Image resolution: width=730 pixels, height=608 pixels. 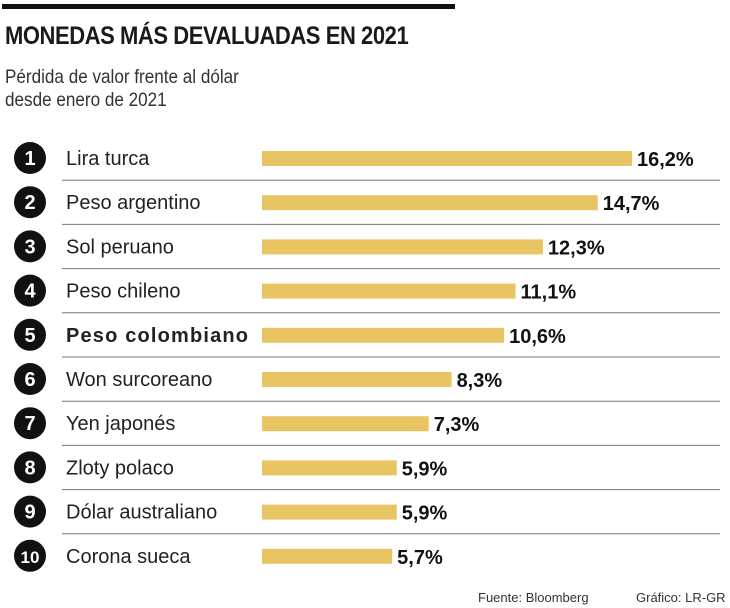 What do you see at coordinates (157, 336) in the screenshot?
I see `category-label: Peso colombiano` at bounding box center [157, 336].